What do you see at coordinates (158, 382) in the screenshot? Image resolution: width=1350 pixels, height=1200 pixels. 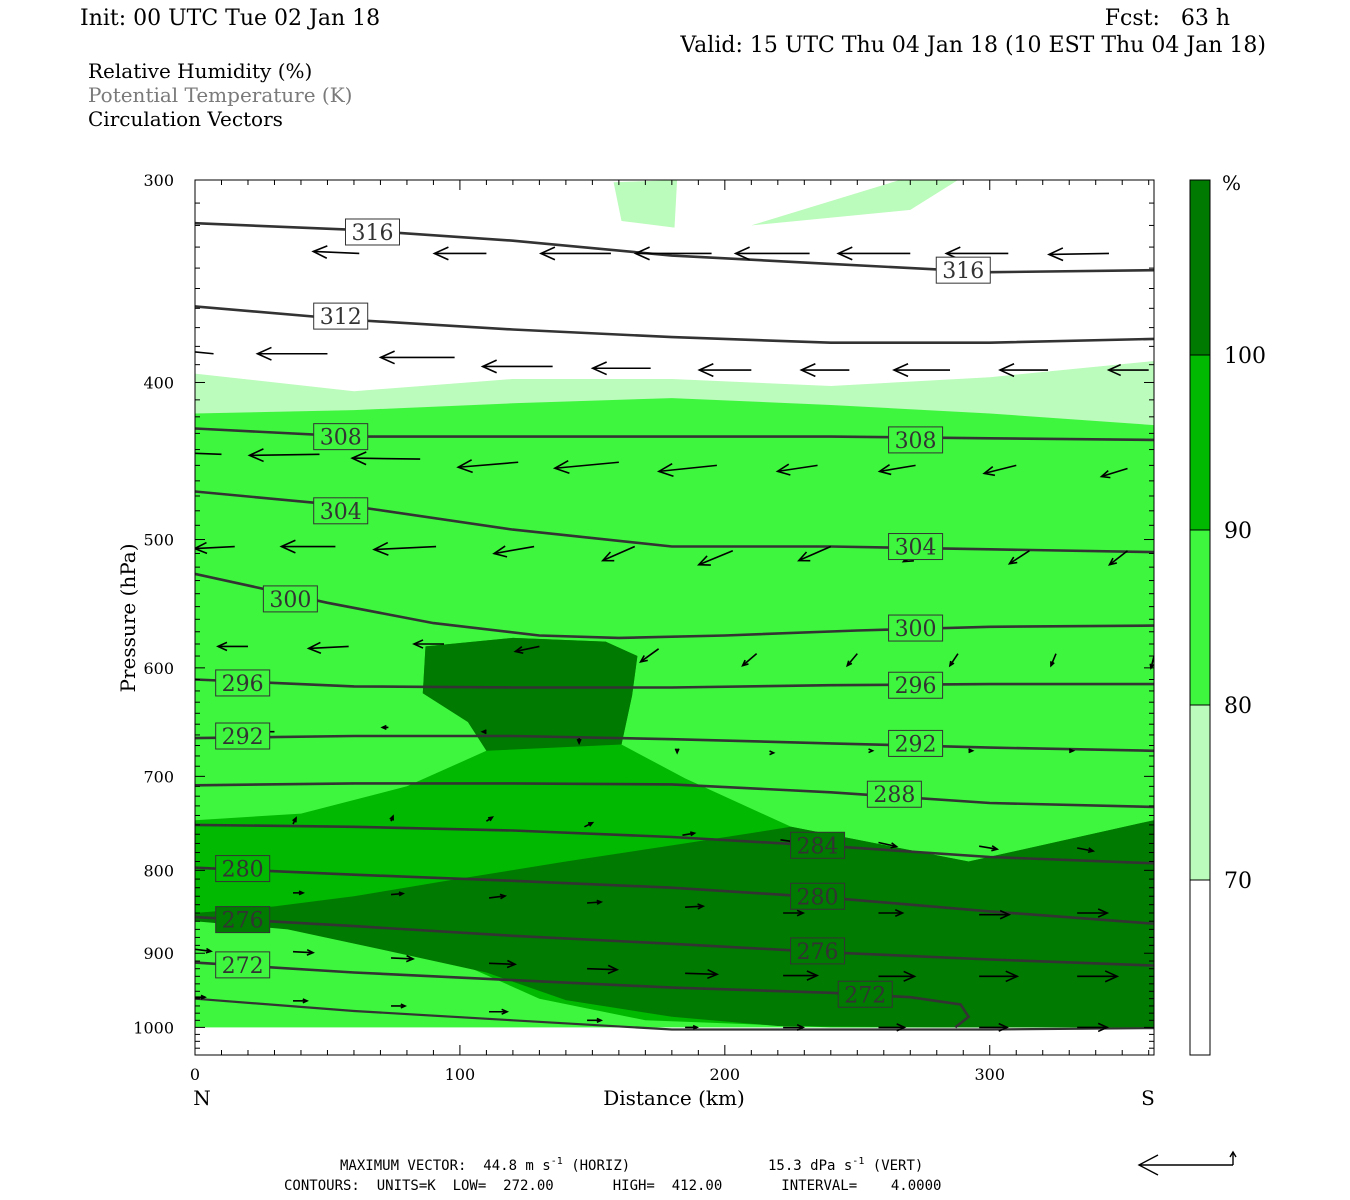 I see `y-tick-label: 400` at bounding box center [158, 382].